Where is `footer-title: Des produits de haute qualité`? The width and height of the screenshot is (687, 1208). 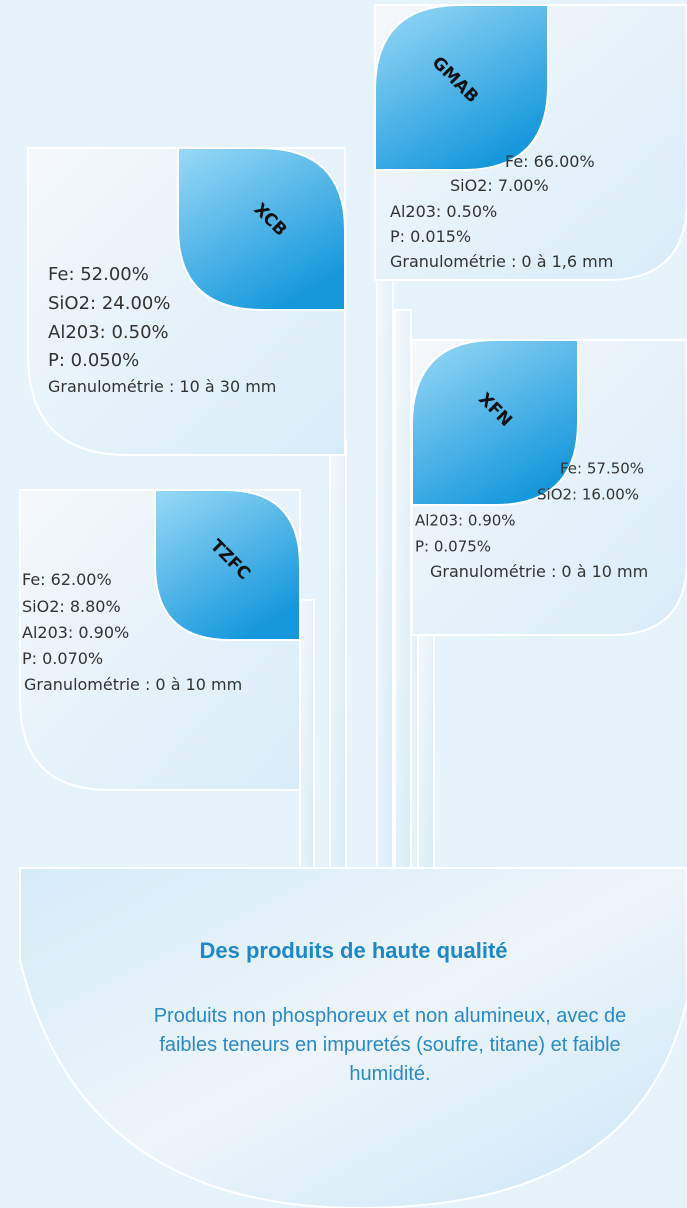 footer-title: Des produits de haute qualité is located at coordinates (353, 950).